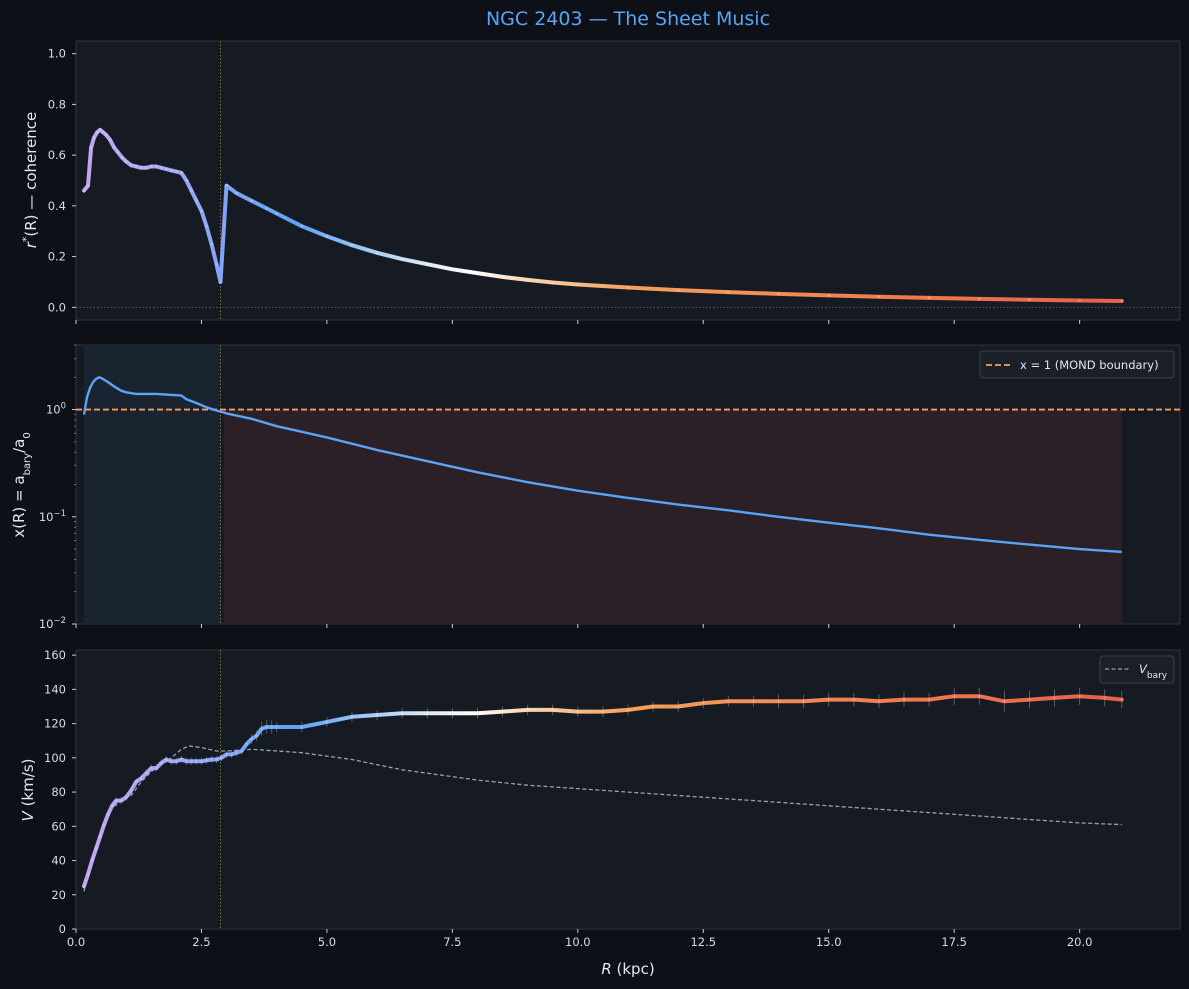 Image resolution: width=1189 pixels, height=989 pixels. Describe the element at coordinates (628, 19) in the screenshot. I see `chart-title: NGC 2403 — The Sheet Music` at that location.